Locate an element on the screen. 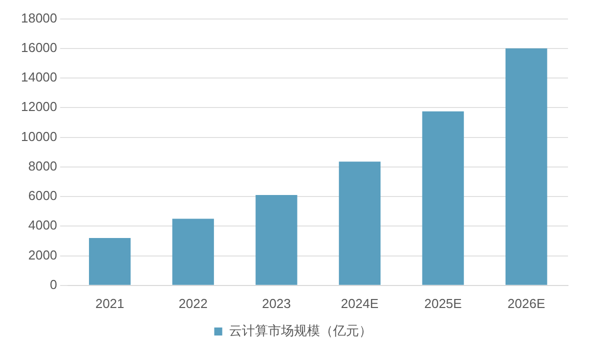  y-tick-label: 16000 is located at coordinates (39, 47).